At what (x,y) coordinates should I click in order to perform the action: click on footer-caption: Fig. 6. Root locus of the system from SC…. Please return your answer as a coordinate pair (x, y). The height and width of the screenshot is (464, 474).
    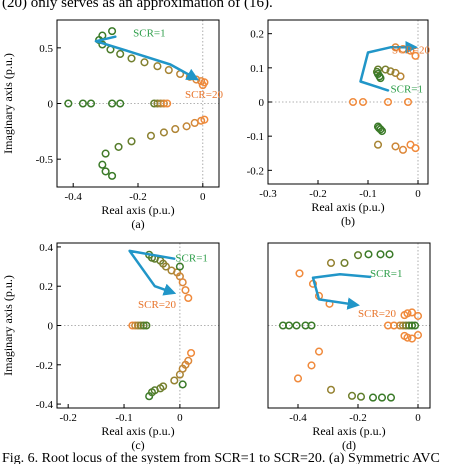
    Looking at the image, I should click on (221, 457).